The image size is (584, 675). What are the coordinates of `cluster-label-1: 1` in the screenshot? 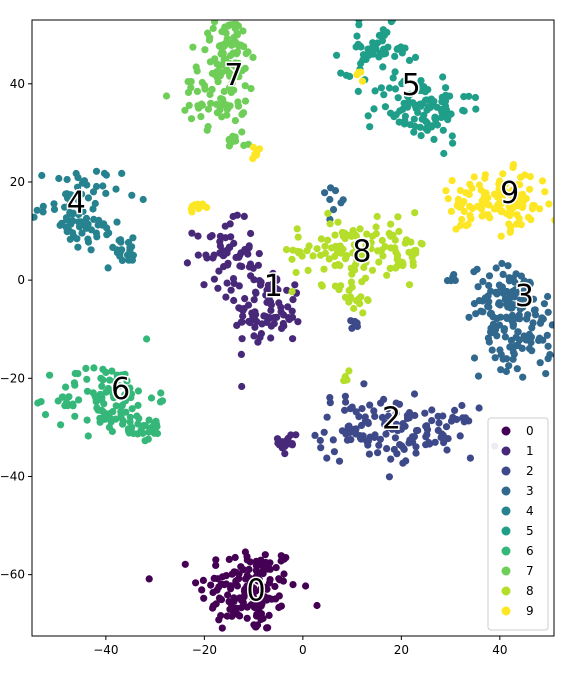 It's located at (273, 286).